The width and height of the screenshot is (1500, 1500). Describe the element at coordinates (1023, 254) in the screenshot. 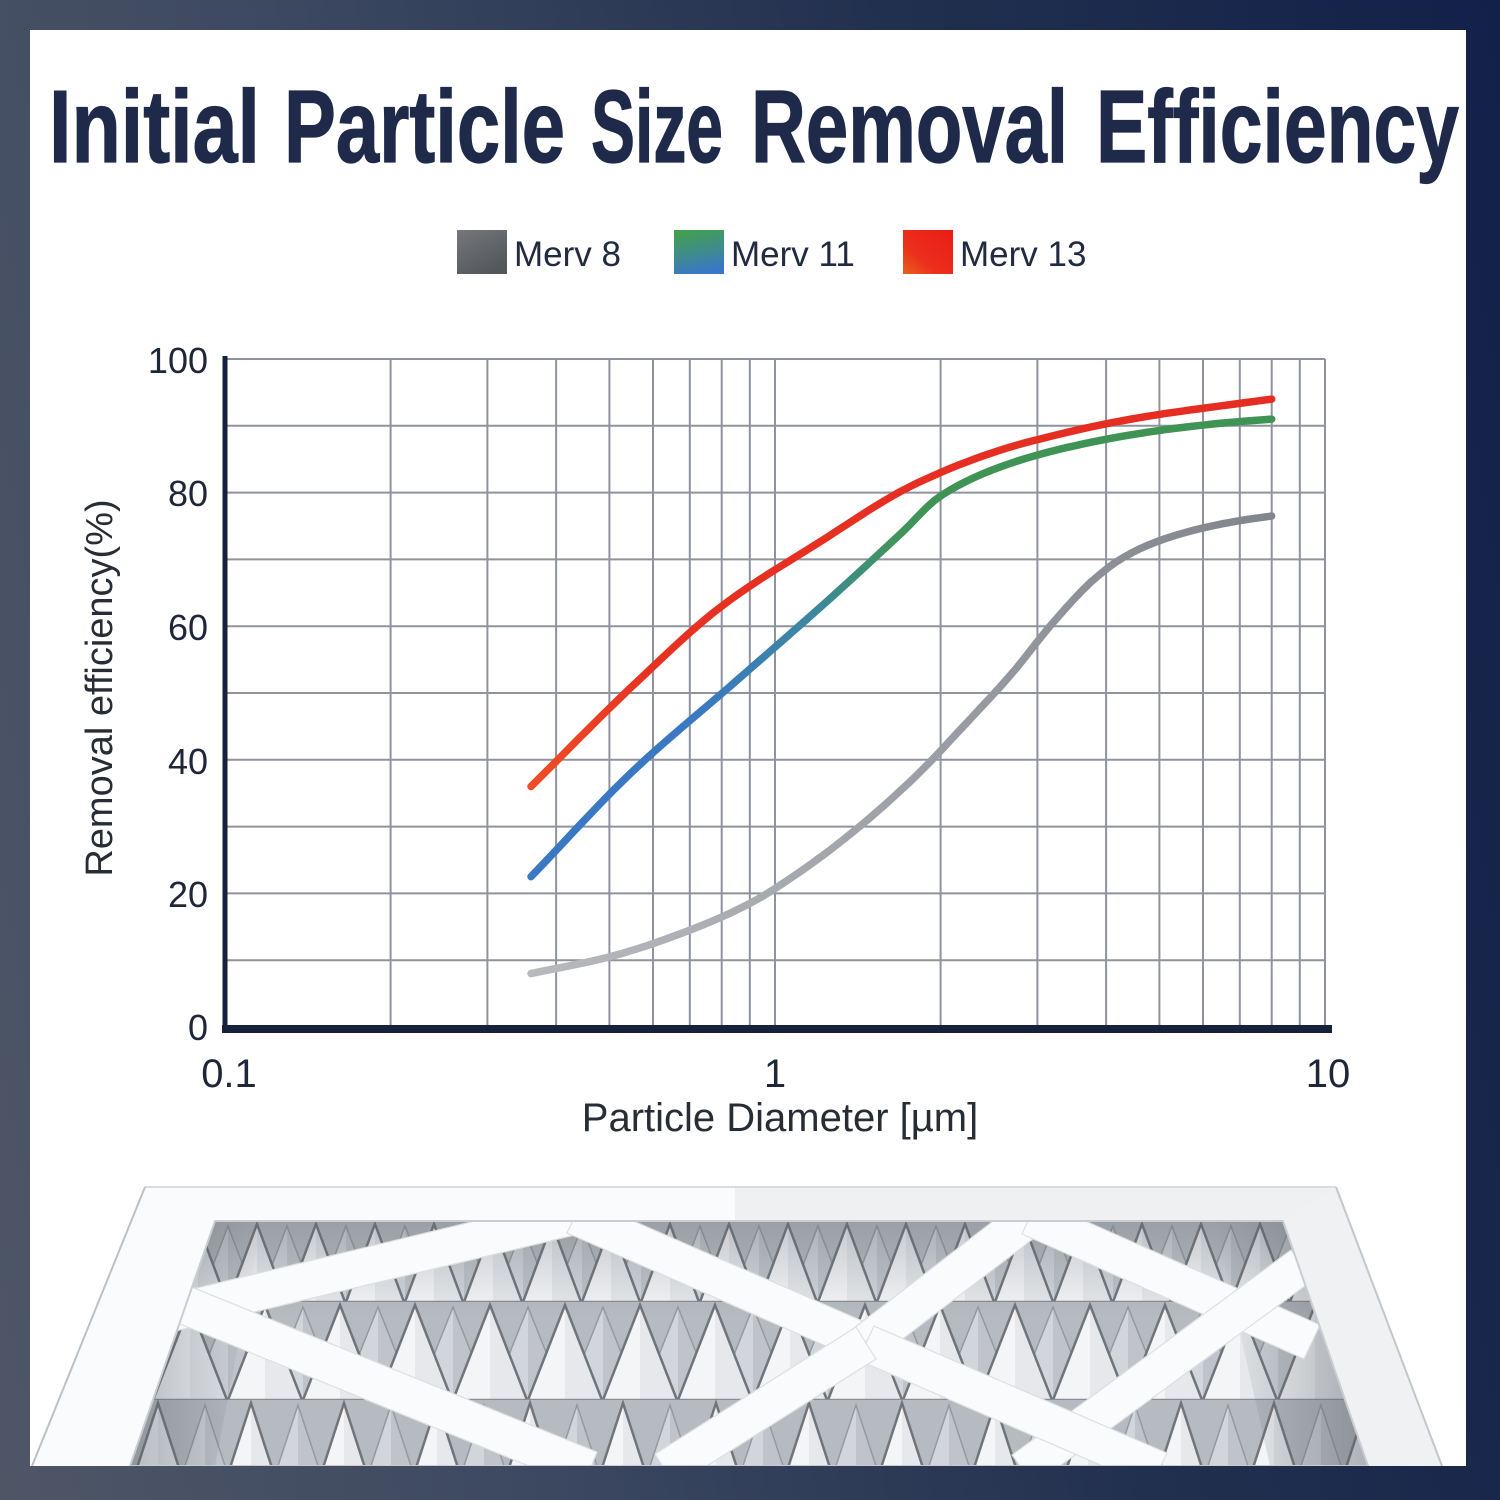

I see `svg-text: Merv 13` at that location.